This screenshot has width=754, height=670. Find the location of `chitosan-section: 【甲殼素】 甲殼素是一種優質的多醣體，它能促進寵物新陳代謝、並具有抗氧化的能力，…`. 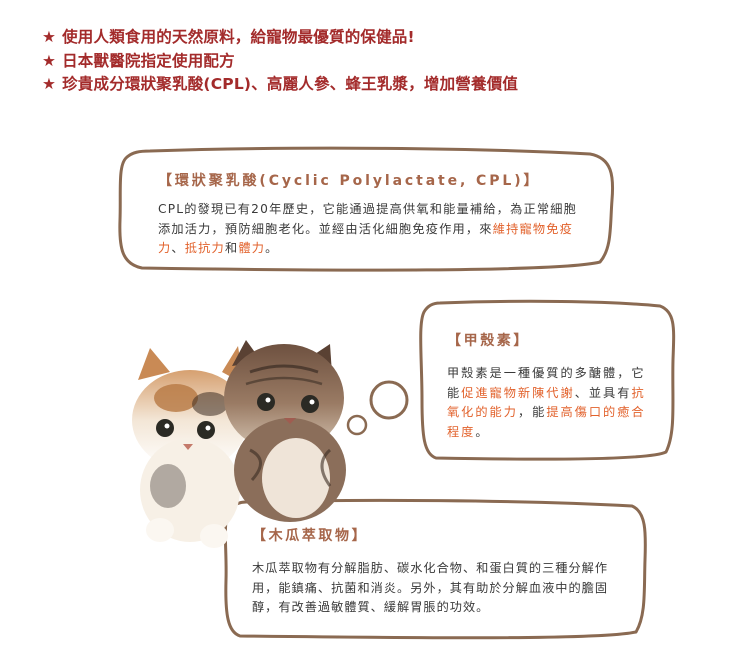

chitosan-section: 【甲殼素】 甲殼素是一種優質的多醣體，它能促進寵物新陳代謝、並具有抗氧化的能力，… is located at coordinates (552, 386).